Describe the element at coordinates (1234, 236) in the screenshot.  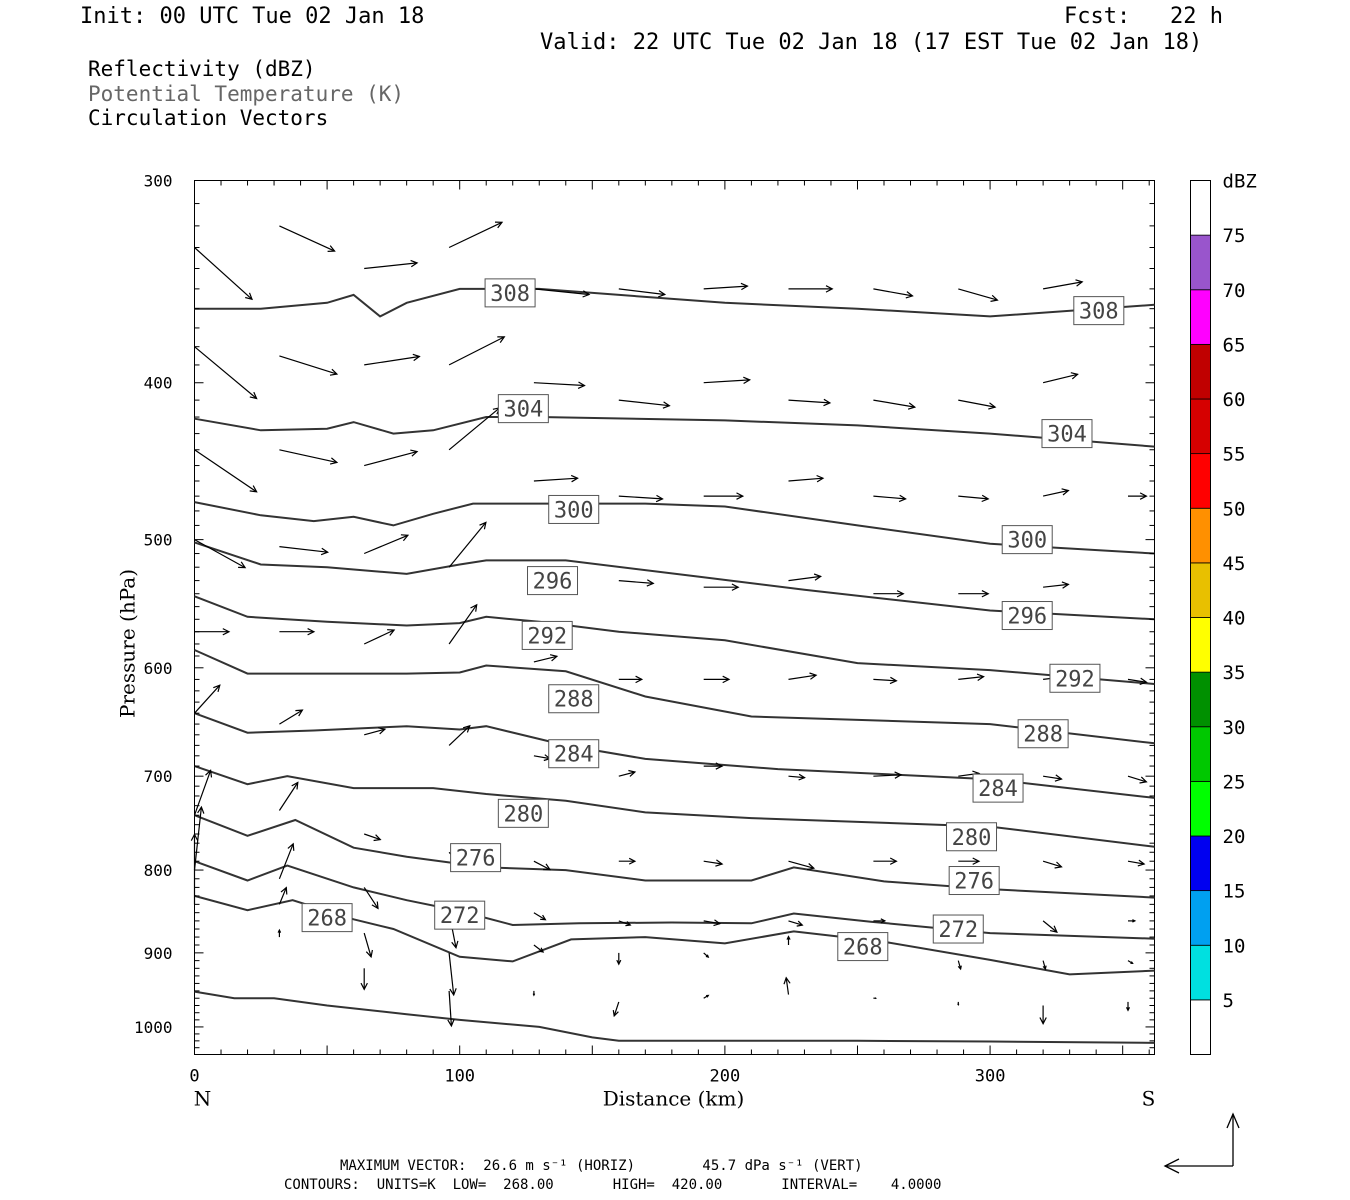
I see `colorbar-level-label: 75` at that location.